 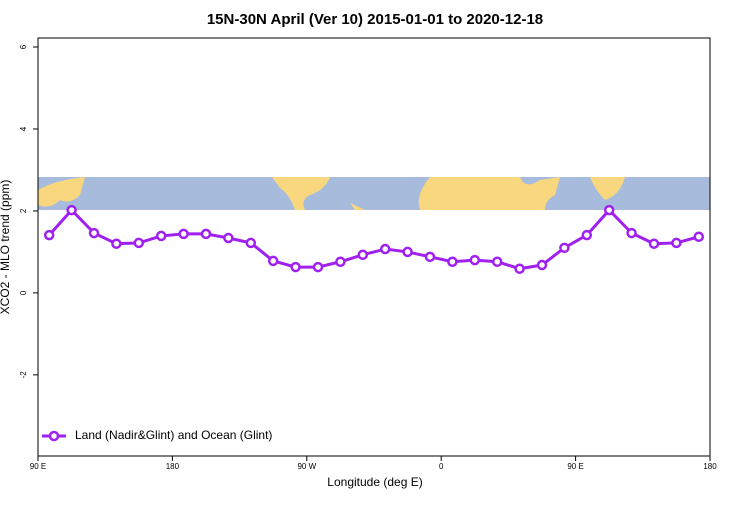 I want to click on y-tick-label: 0, so click(x=23, y=292).